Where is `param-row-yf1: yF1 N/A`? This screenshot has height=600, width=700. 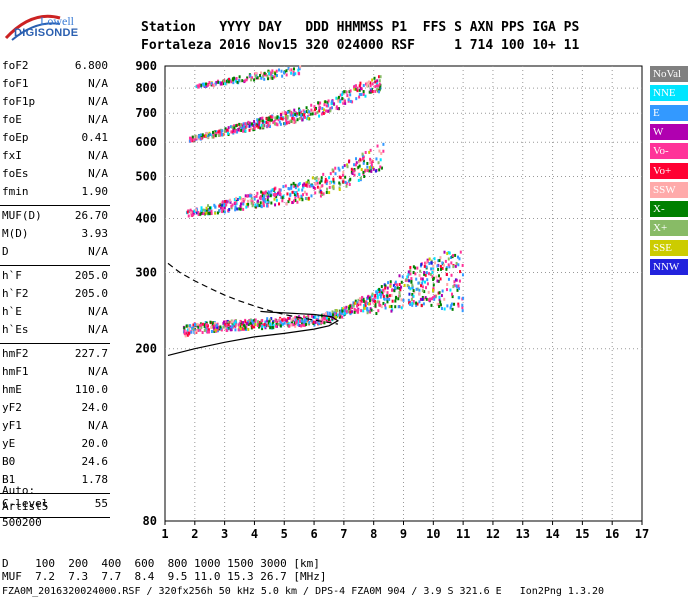 param-row-yf1: yF1 N/A is located at coordinates (55, 427).